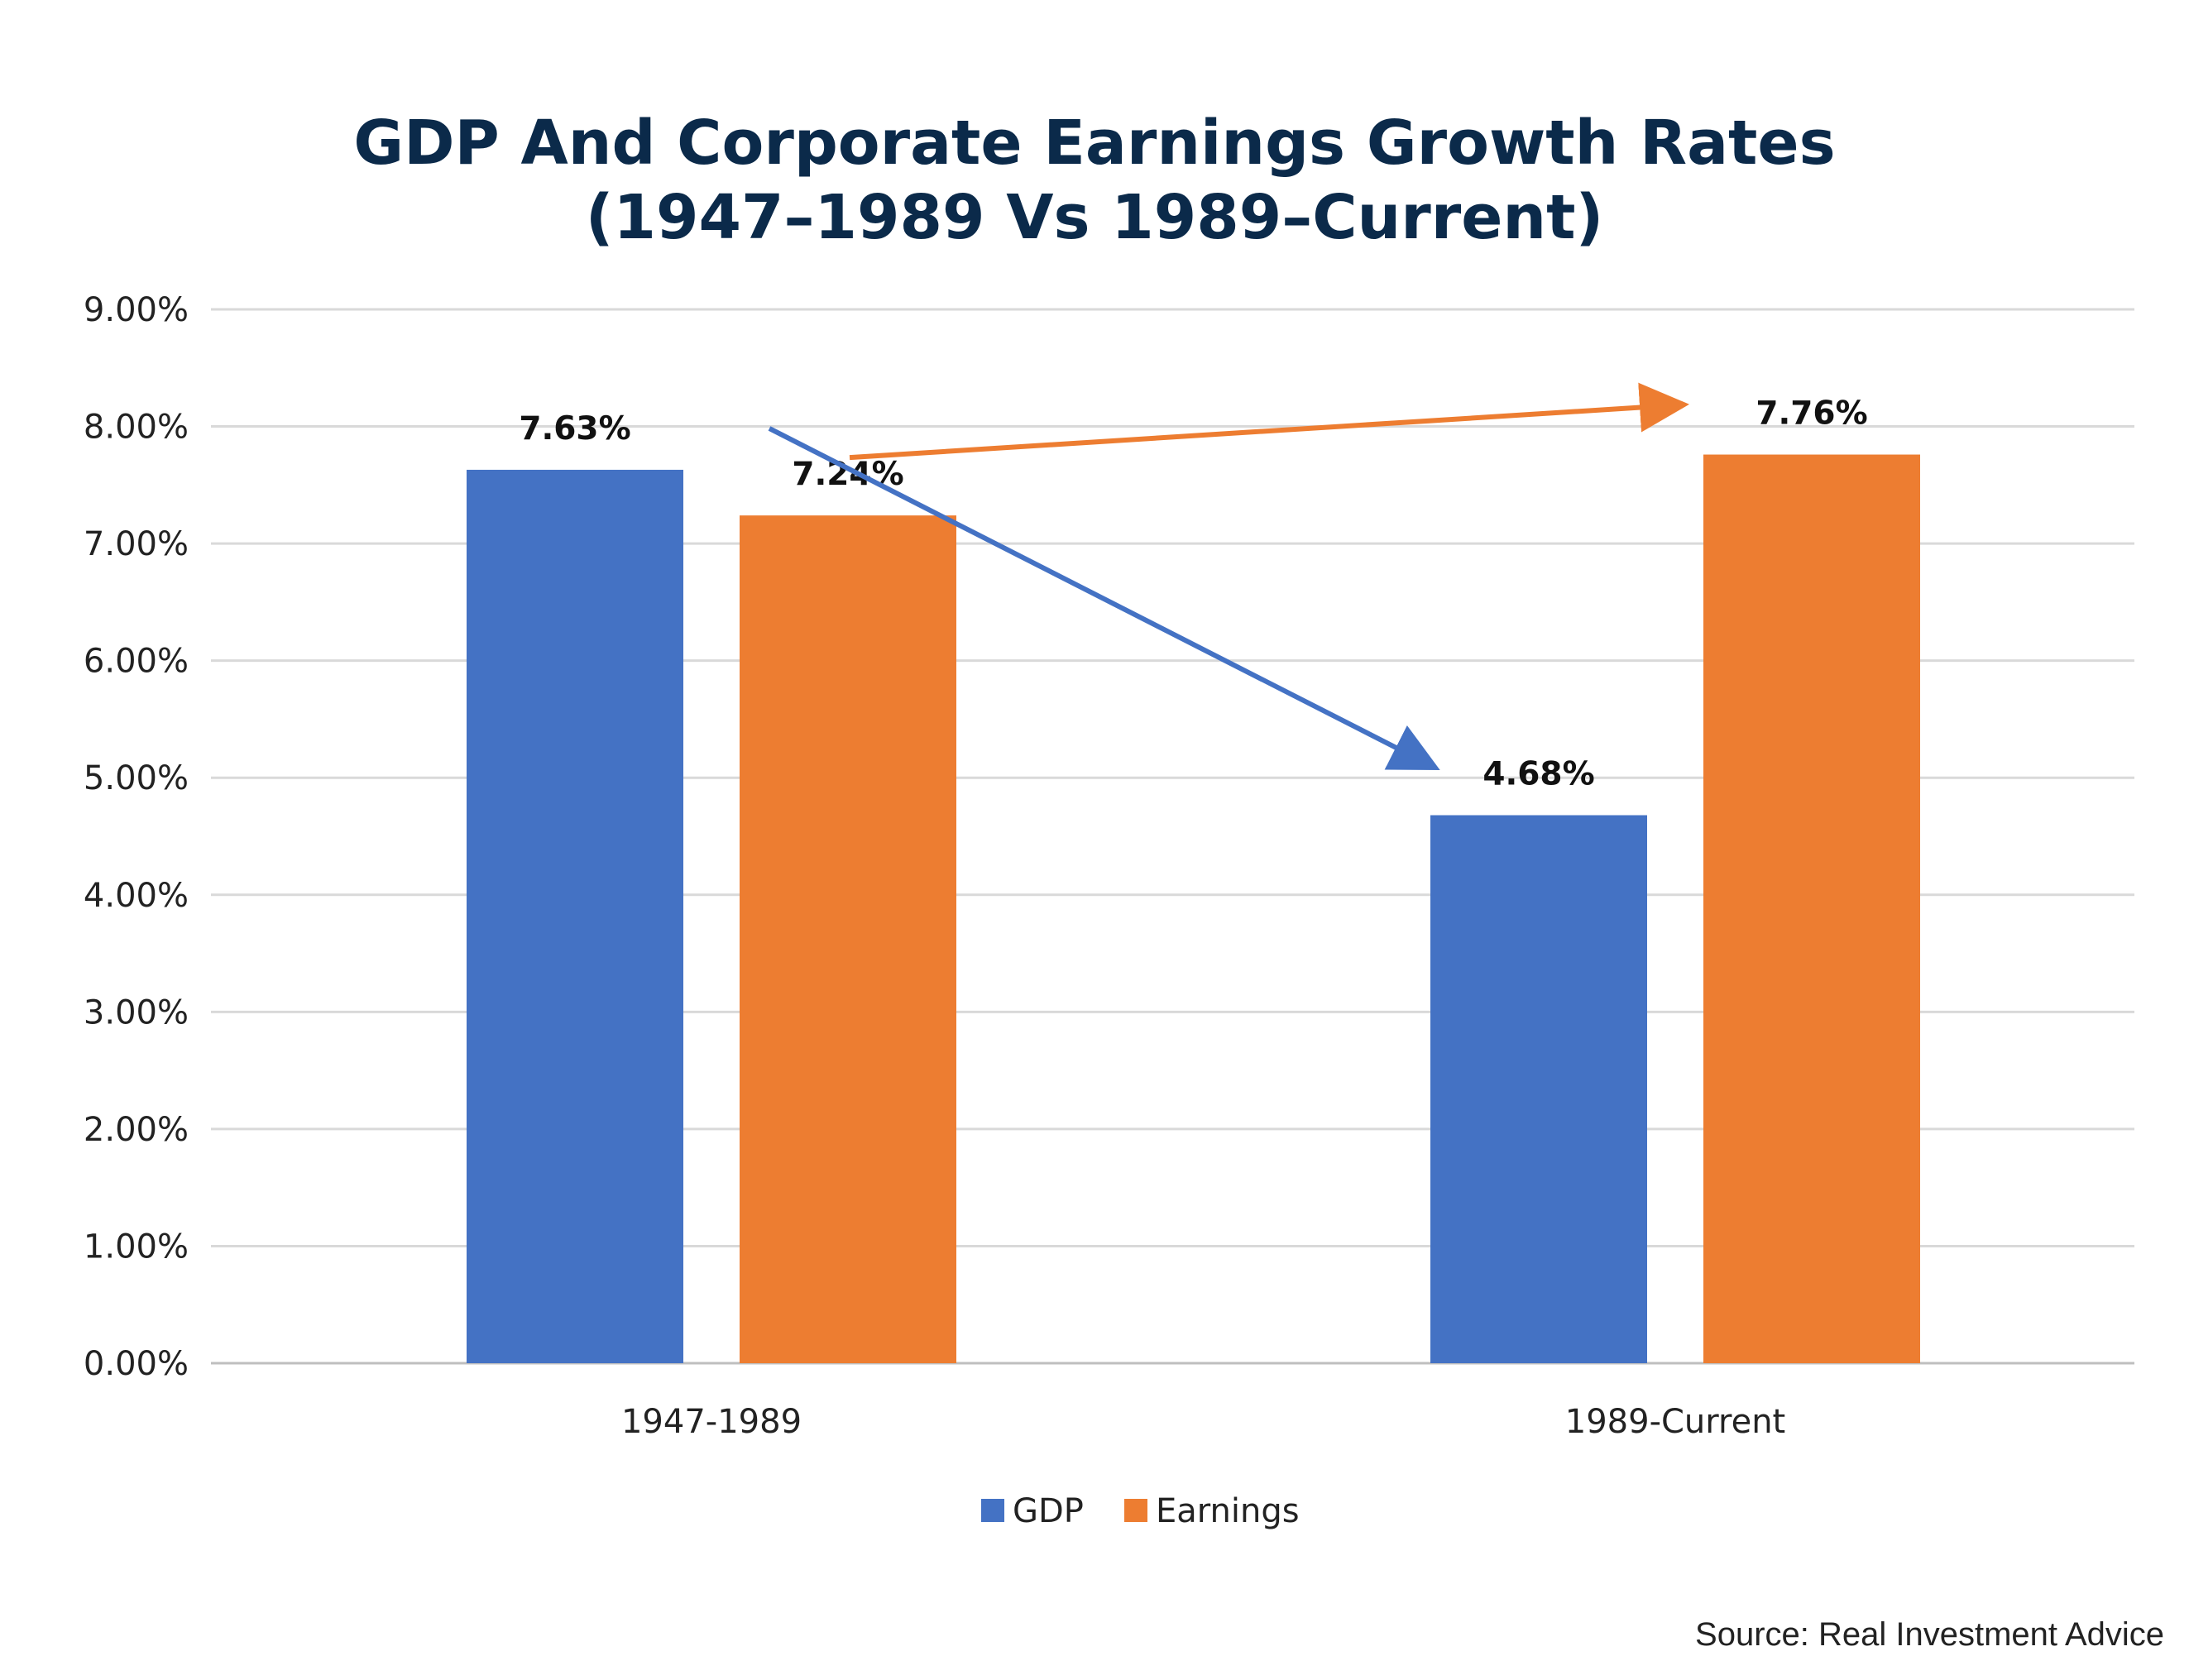  Describe the element at coordinates (1538, 1089) in the screenshot. I see `bar-gdp-1989-current` at that location.